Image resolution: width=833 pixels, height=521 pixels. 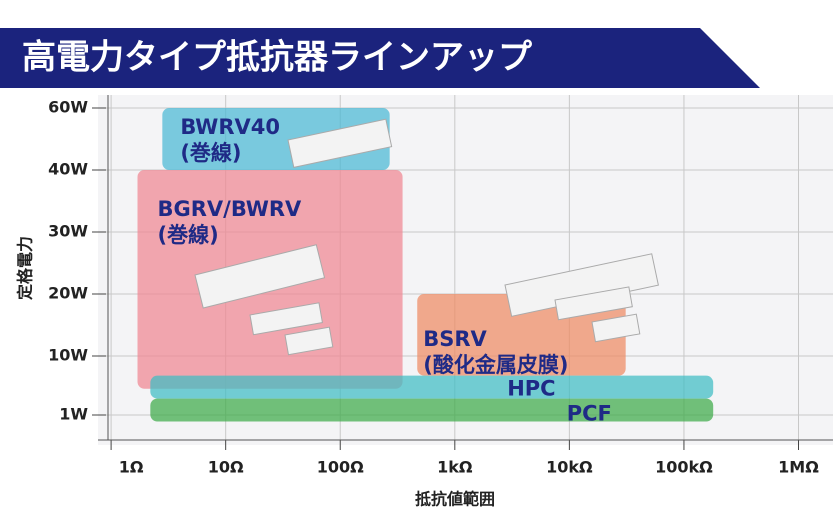 I want to click on x-tick-label: 1Ω, so click(x=131, y=467).